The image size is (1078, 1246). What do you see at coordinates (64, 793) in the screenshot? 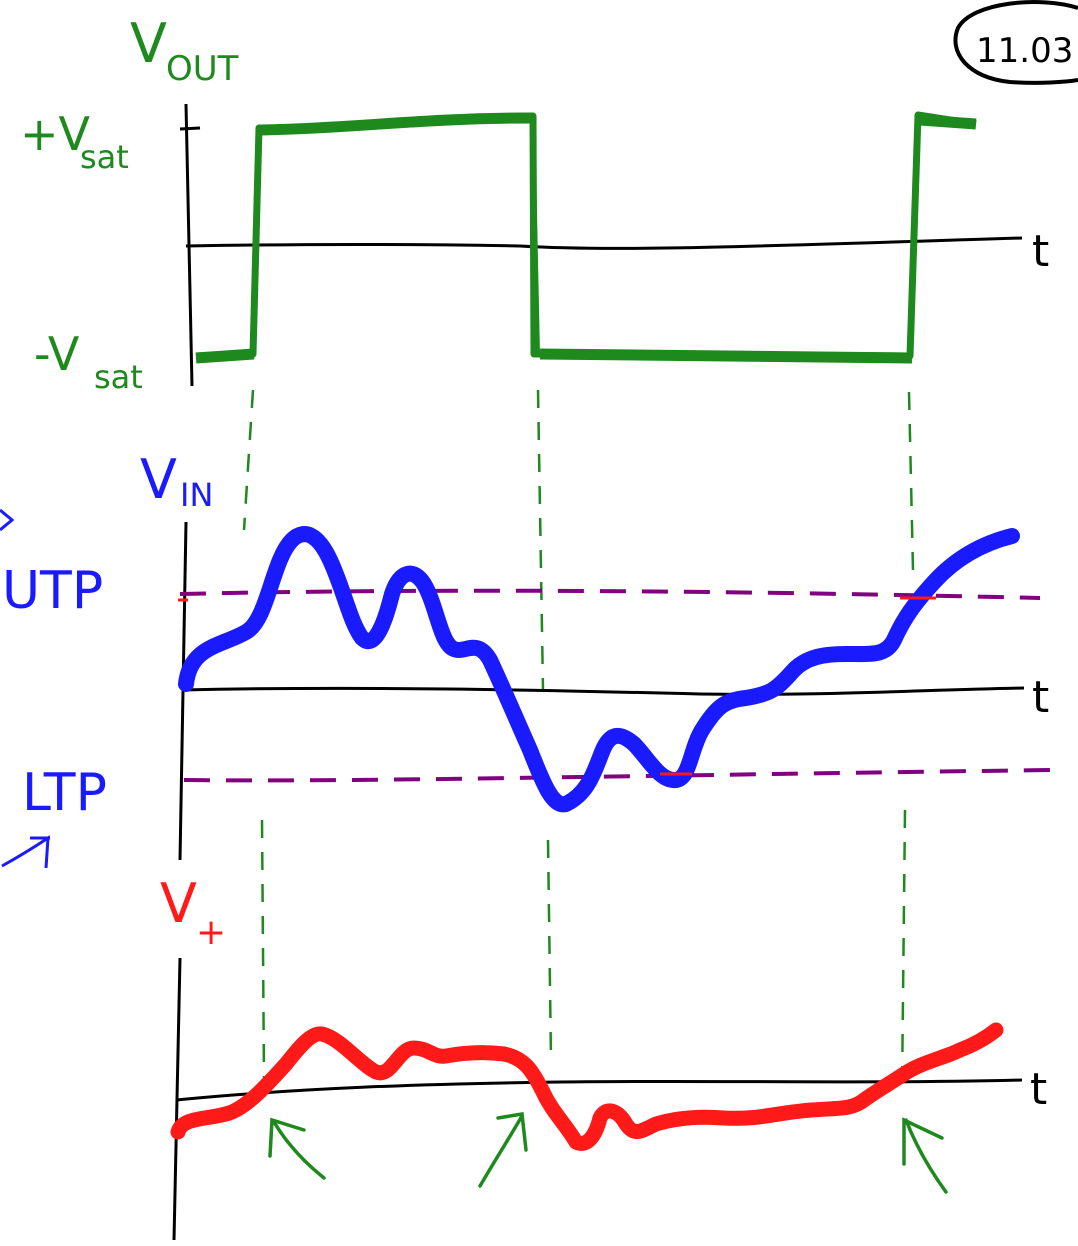
I see `ltp-label: LTP` at bounding box center [64, 793].